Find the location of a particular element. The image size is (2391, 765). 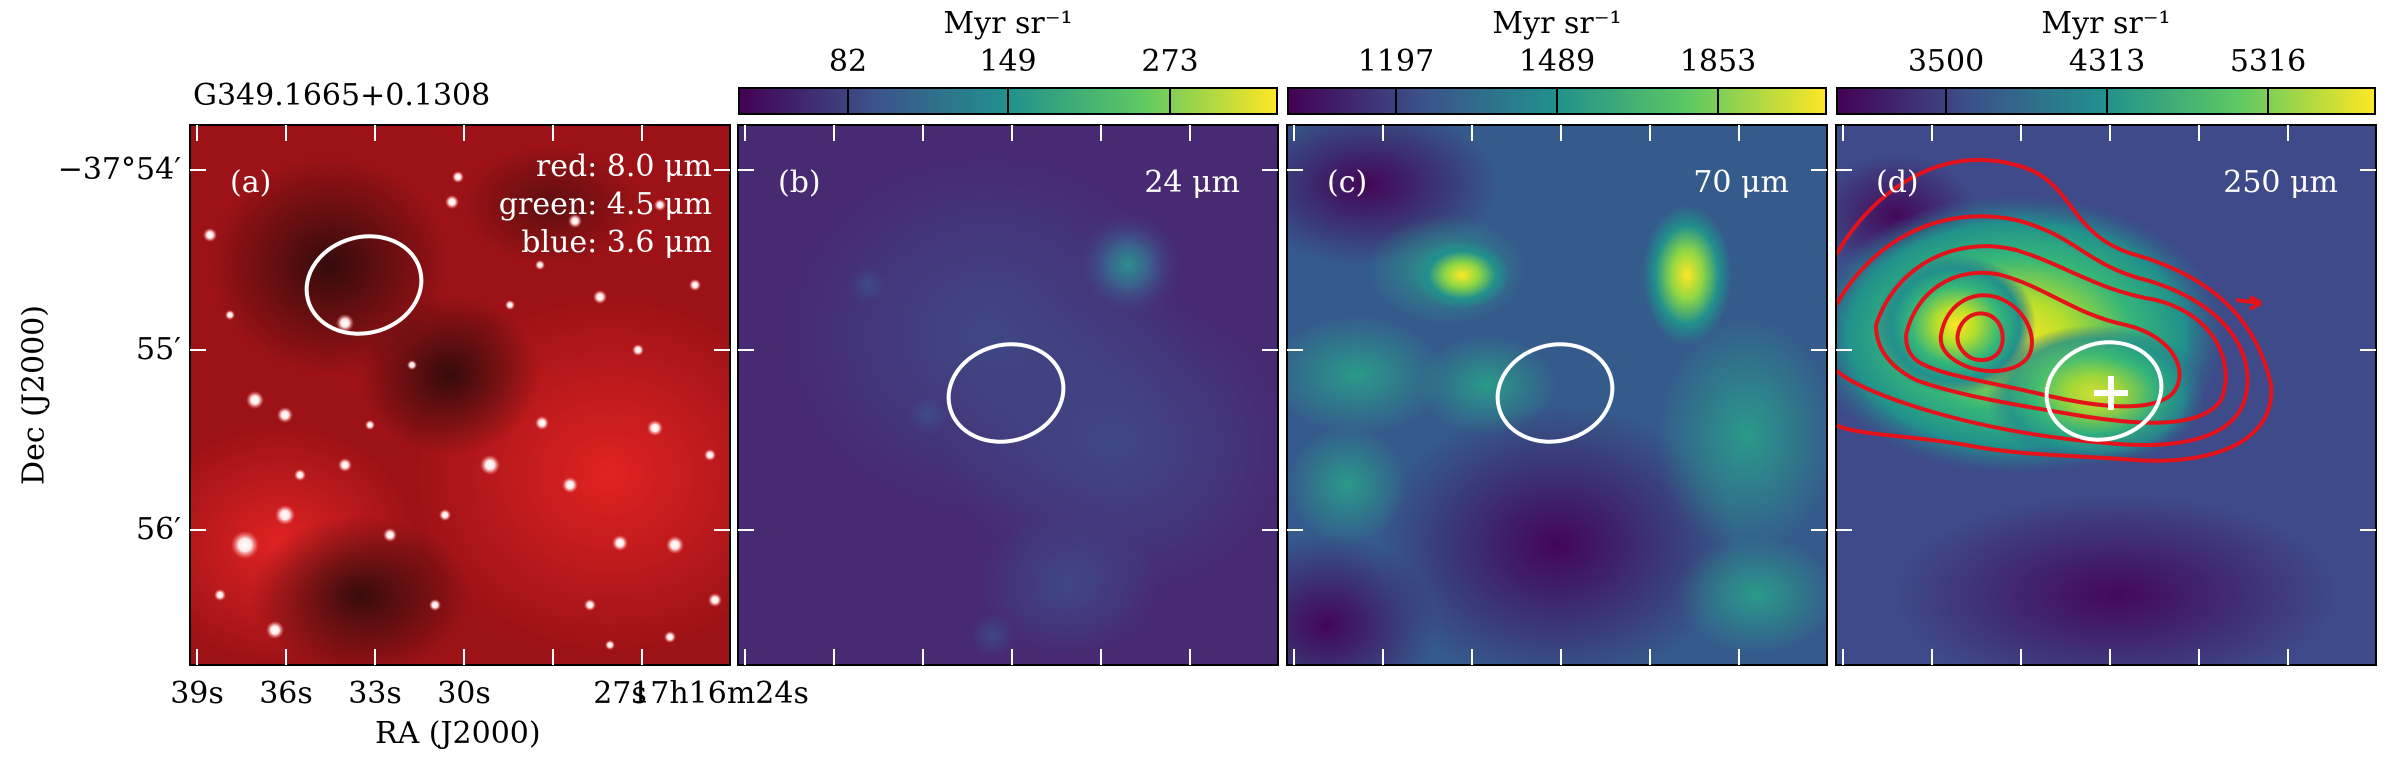

ra-tick-label: 33s is located at coordinates (375, 693).